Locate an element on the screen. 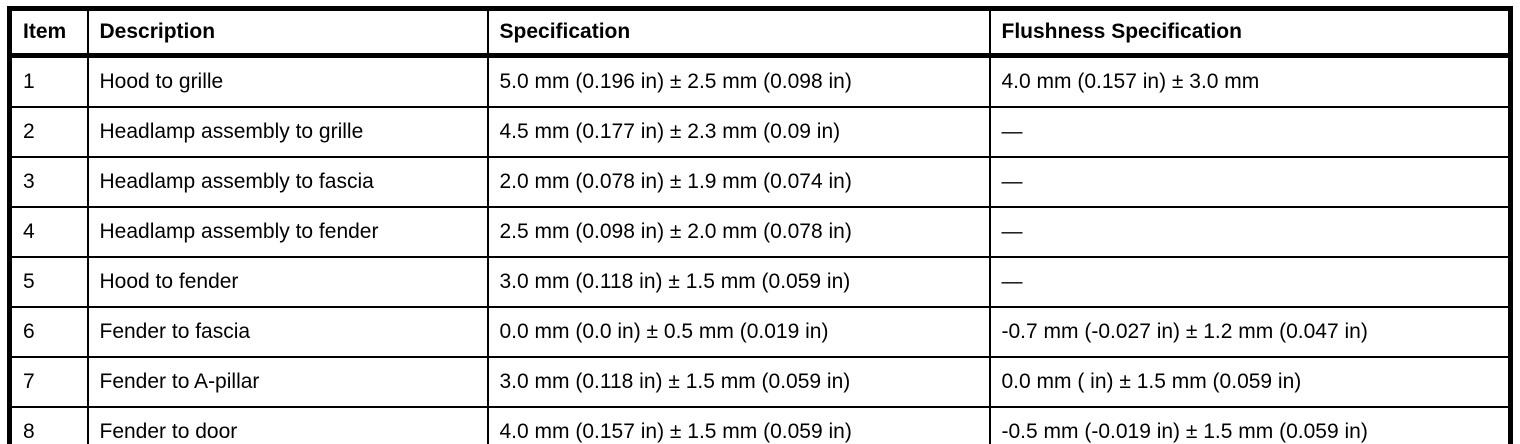 This screenshot has height=444, width=1520. cell-item: 5 is located at coordinates (48, 282).